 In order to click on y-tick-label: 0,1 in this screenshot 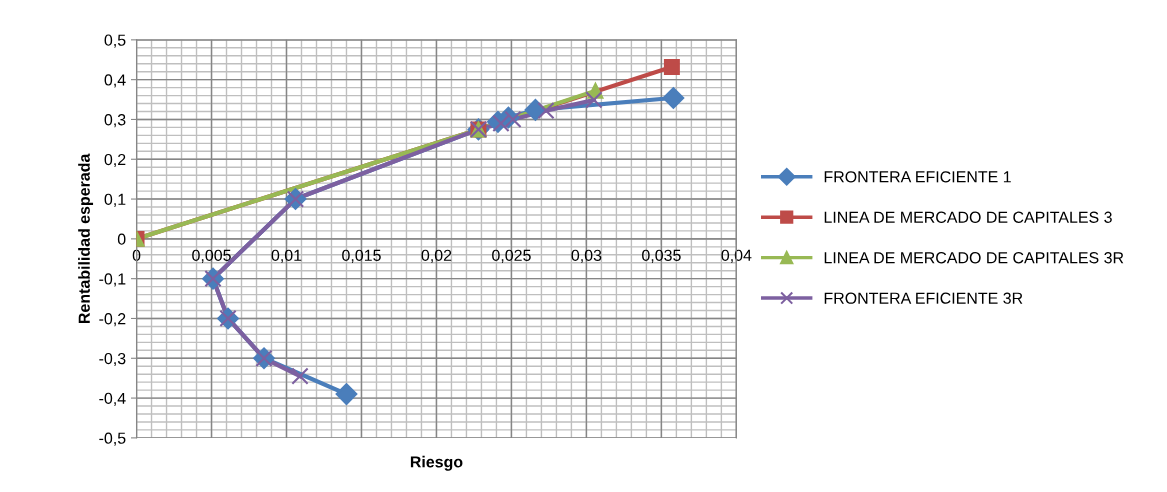, I will do `click(115, 200)`.